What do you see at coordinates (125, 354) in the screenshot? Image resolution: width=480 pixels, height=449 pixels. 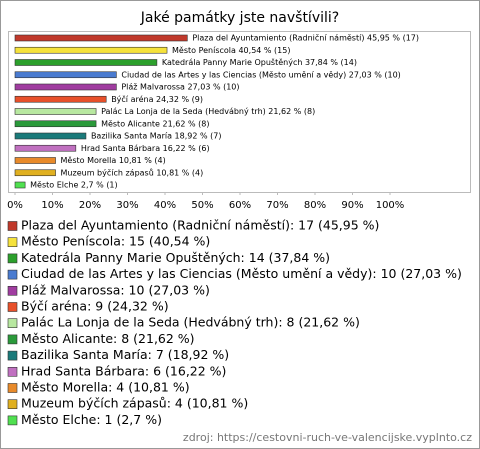 I see `legend-label: Bazilika Santa María: 7 (18,92 %)` at bounding box center [125, 354].